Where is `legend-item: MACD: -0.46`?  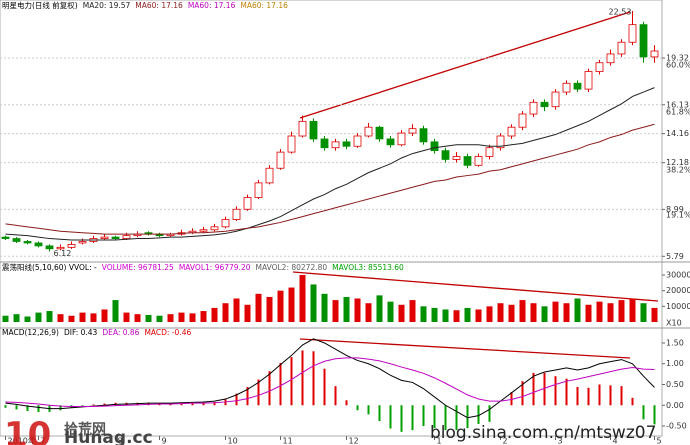
legend-item: MACD: -0.46 is located at coordinates (168, 332).